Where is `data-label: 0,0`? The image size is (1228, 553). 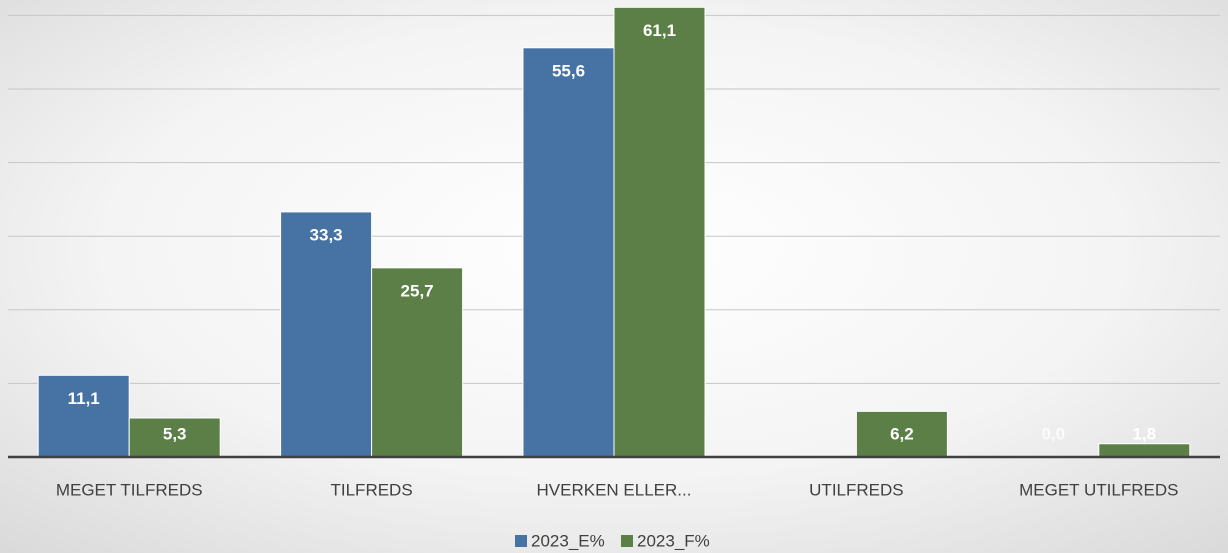 data-label: 0,0 is located at coordinates (1053, 433).